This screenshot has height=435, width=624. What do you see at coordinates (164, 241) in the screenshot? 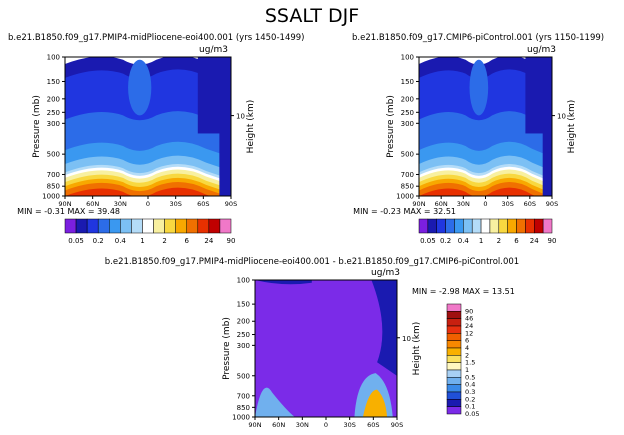
I see `colorbar-left-label: 2` at bounding box center [164, 241].